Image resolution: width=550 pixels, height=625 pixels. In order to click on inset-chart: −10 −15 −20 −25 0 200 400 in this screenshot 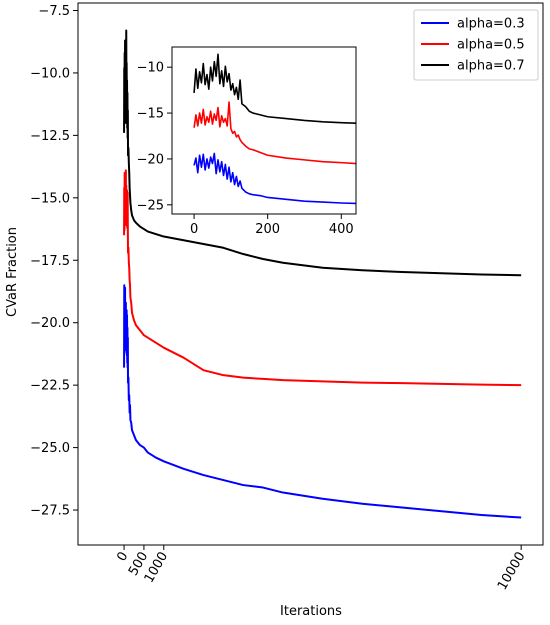, I will do `click(247, 141)`.